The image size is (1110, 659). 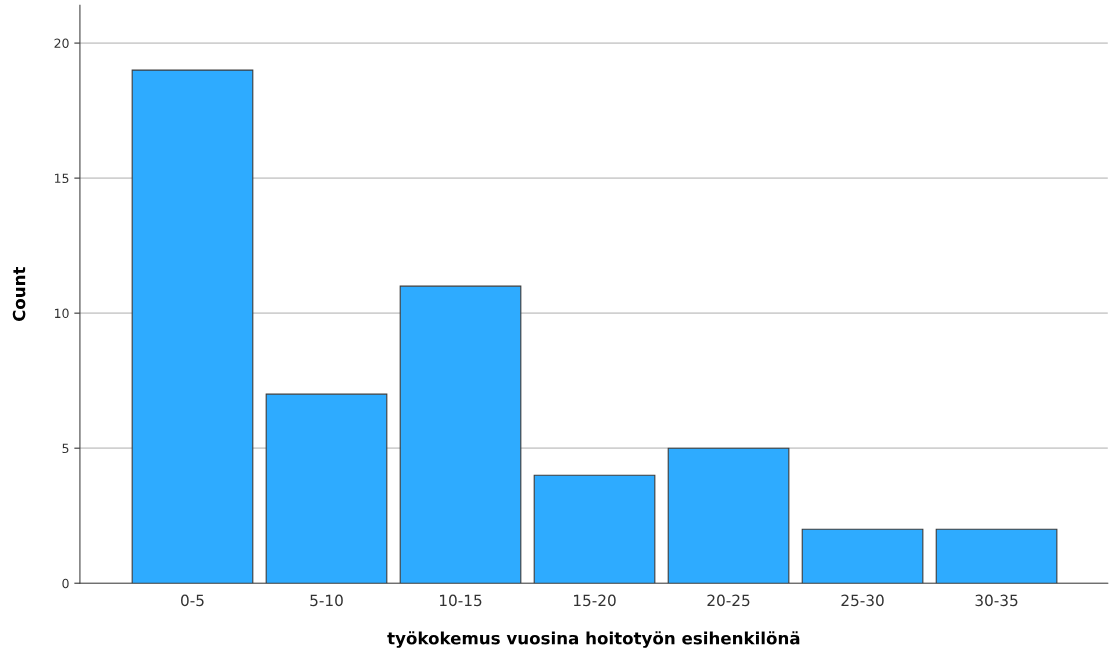 I want to click on x-axis-title: työkokemus vuosina hoitotyön esihenkilönä, so click(x=593, y=639).